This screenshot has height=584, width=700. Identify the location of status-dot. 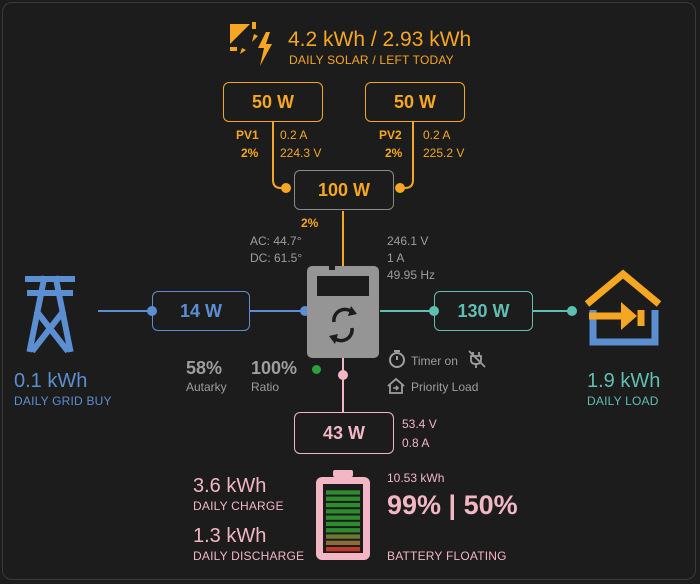
(316, 369).